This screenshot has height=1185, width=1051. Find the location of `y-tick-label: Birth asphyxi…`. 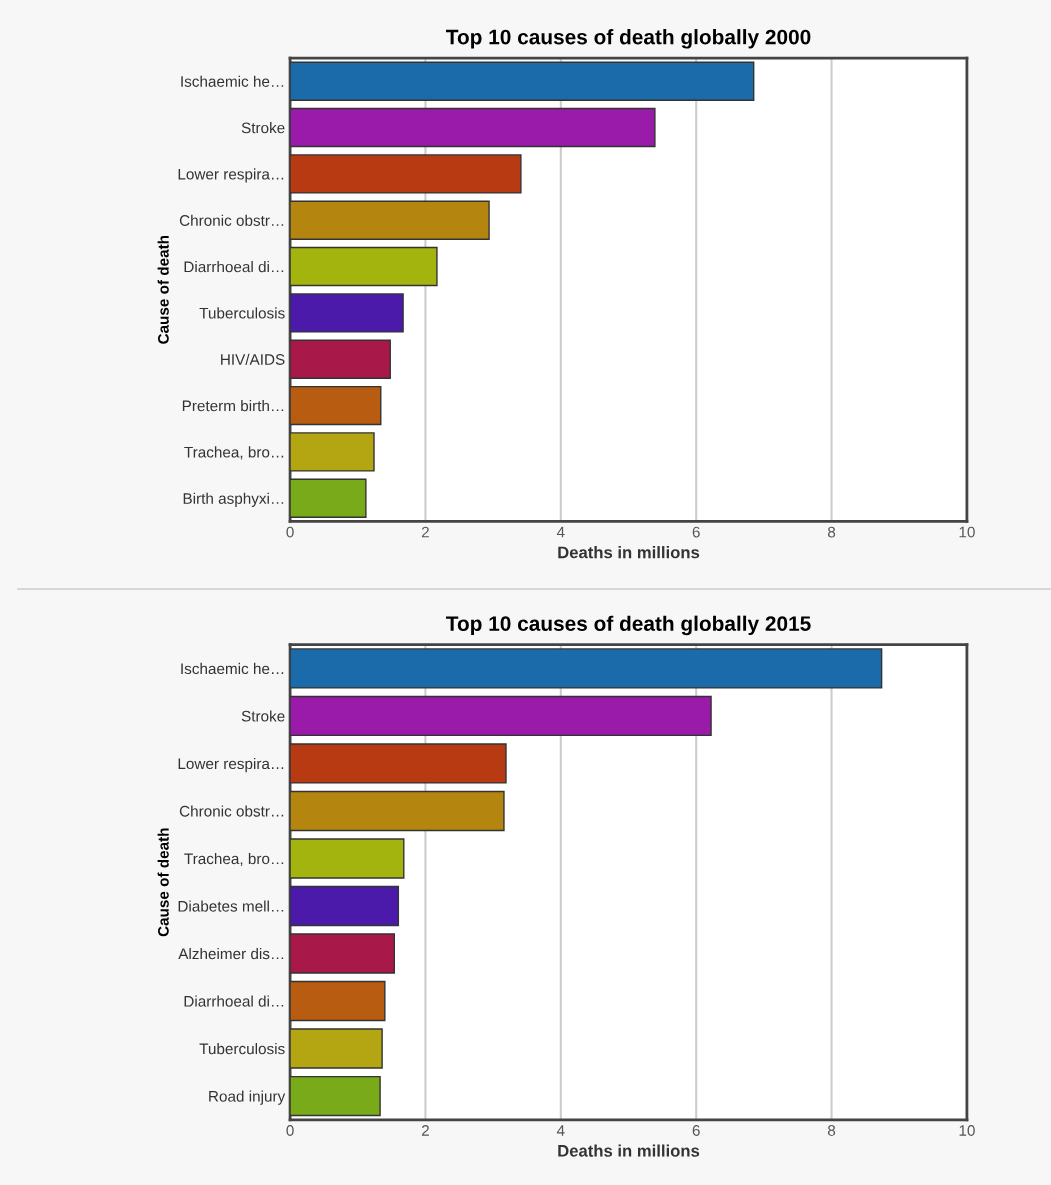

y-tick-label: Birth asphyxi… is located at coordinates (233, 499).